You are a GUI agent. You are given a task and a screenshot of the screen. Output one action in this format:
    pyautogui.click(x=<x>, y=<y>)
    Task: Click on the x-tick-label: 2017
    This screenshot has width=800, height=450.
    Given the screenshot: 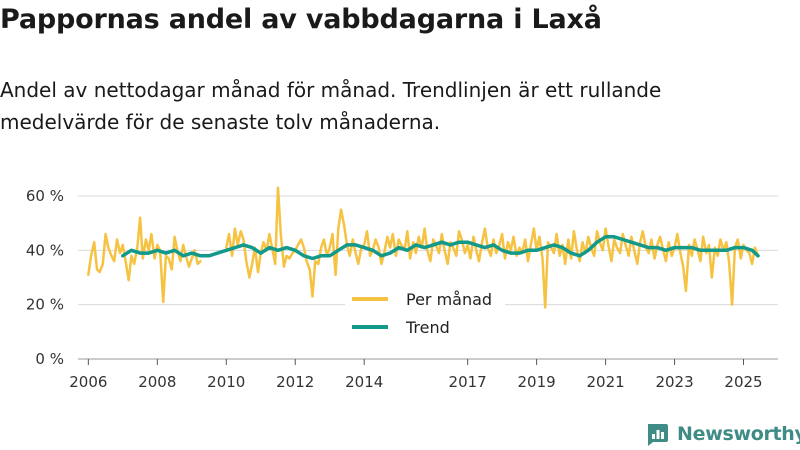 What is the action you would take?
    pyautogui.click(x=468, y=382)
    